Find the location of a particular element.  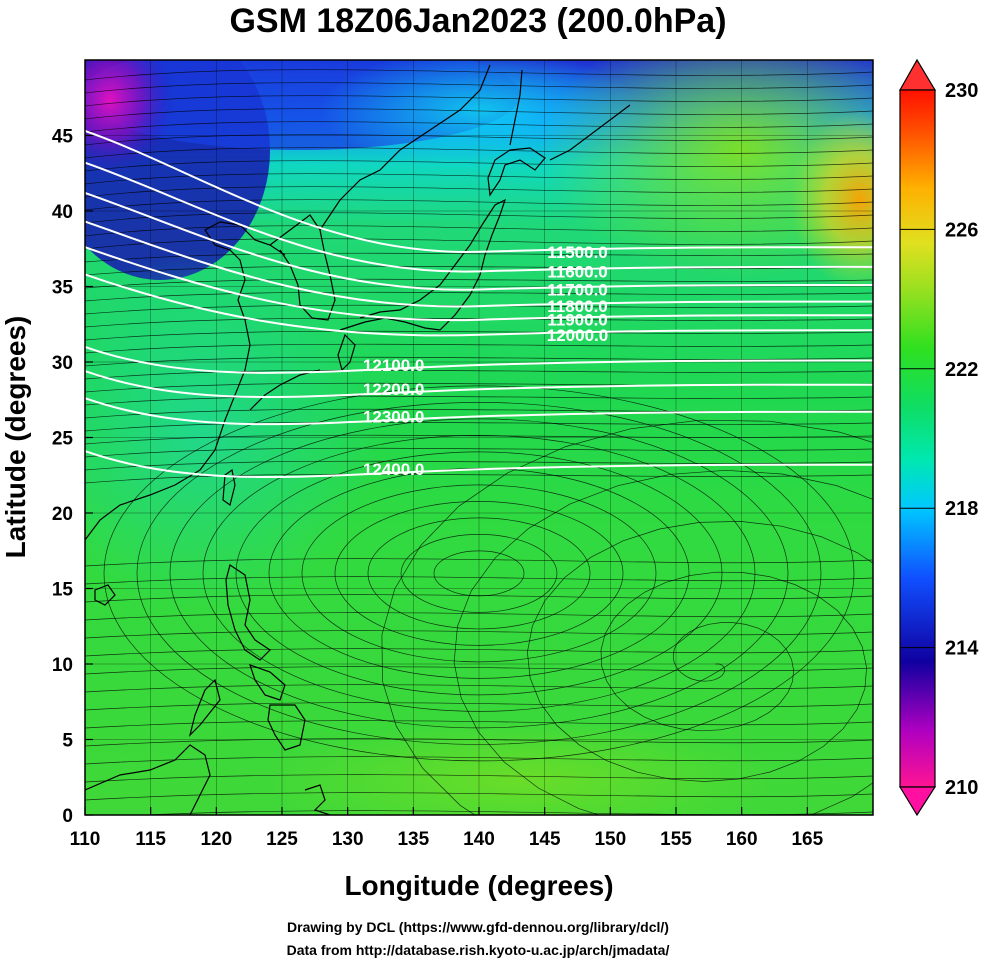

colorbar: 210 214 218 222 226 230 is located at coordinates (938, 437).